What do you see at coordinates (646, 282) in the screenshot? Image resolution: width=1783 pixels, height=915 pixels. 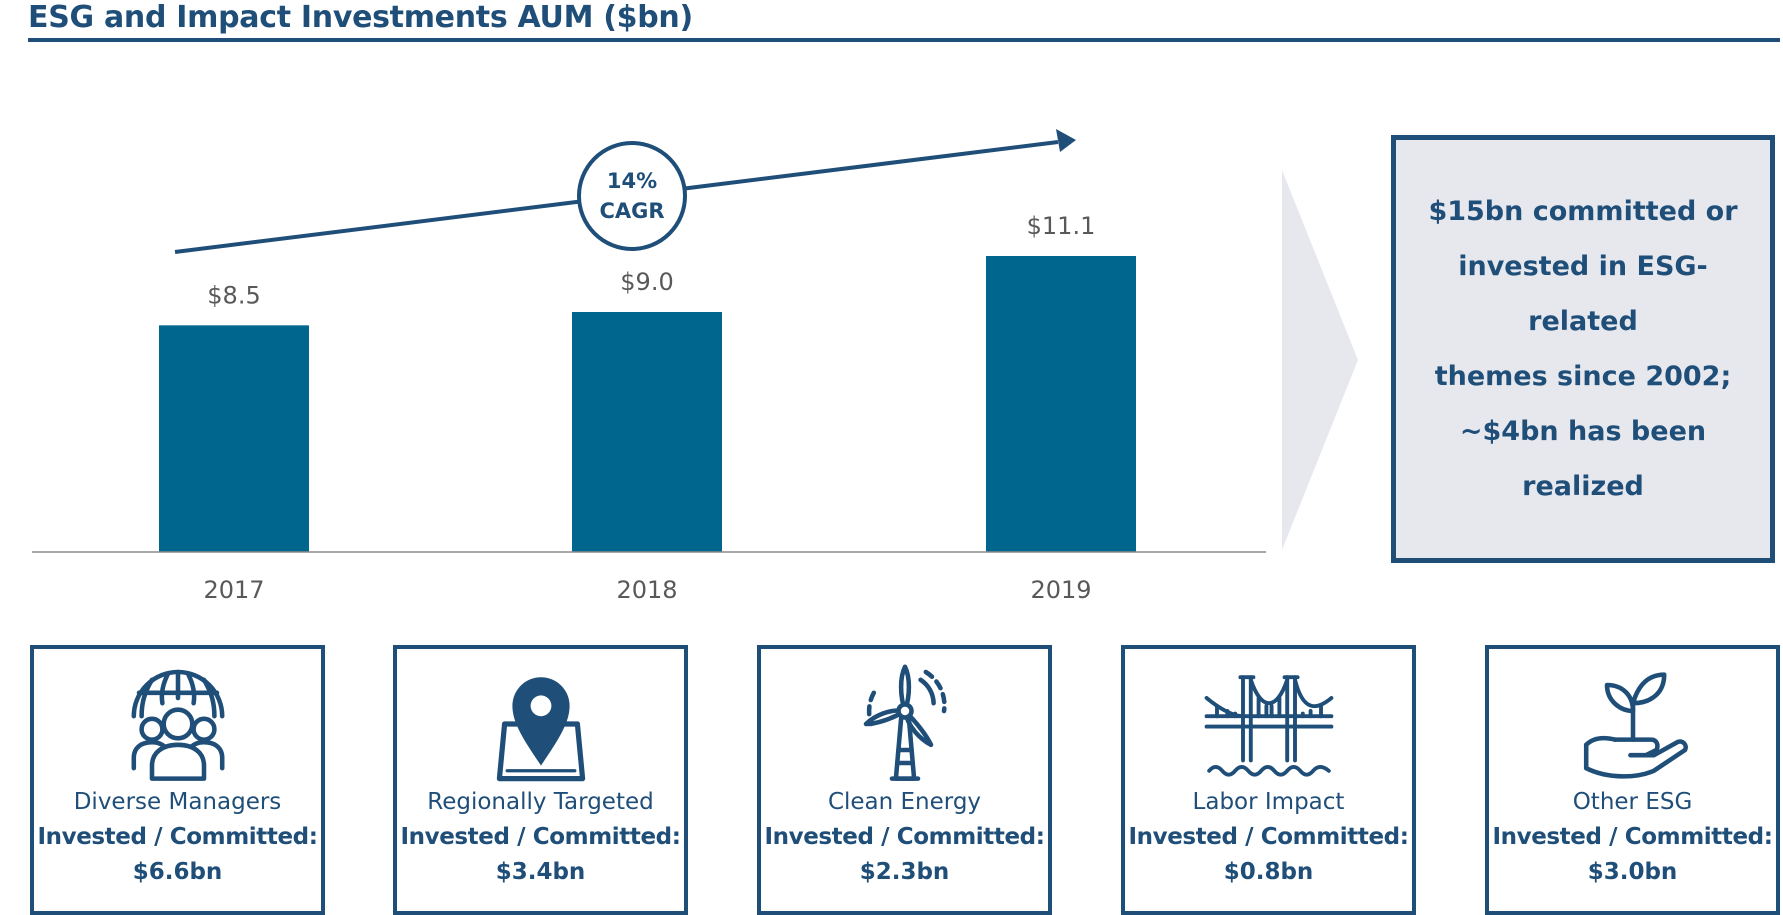 I see `data-label-2018: $9.0` at bounding box center [646, 282].